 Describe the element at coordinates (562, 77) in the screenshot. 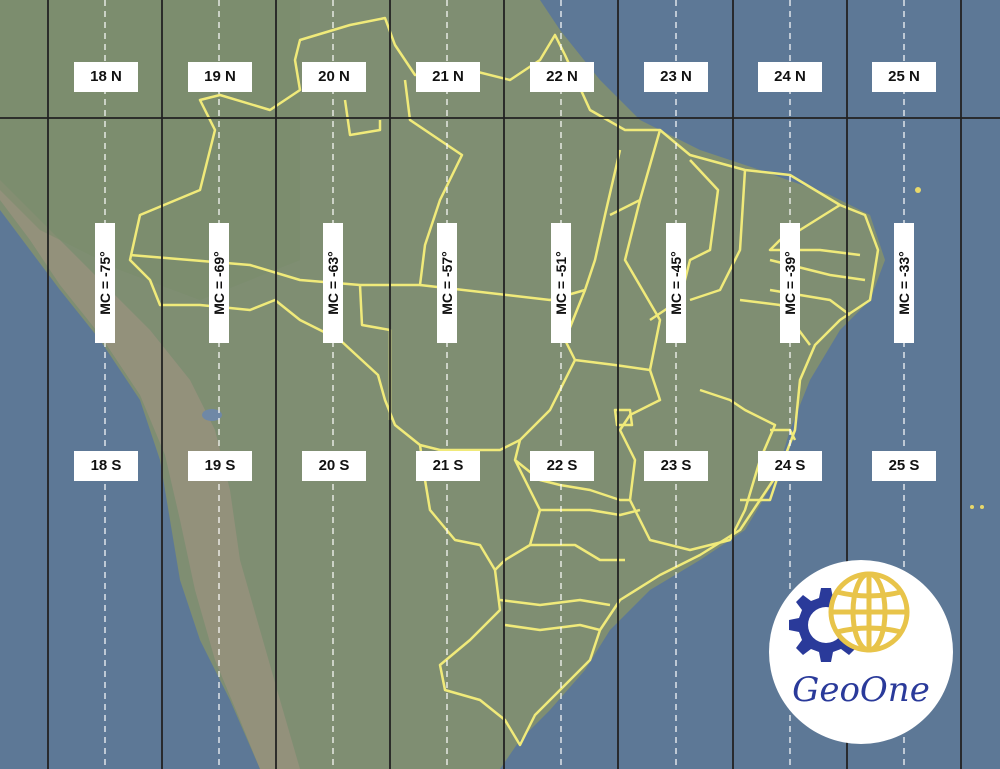

I see `zone-label-north: 22 N` at that location.